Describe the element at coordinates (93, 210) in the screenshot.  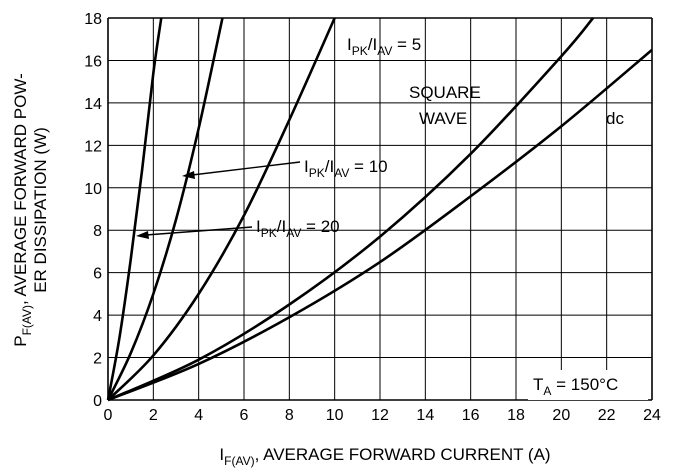
I see `y-tick-labels: 0 2 4 6 8 10 12 14 16 18` at that location.